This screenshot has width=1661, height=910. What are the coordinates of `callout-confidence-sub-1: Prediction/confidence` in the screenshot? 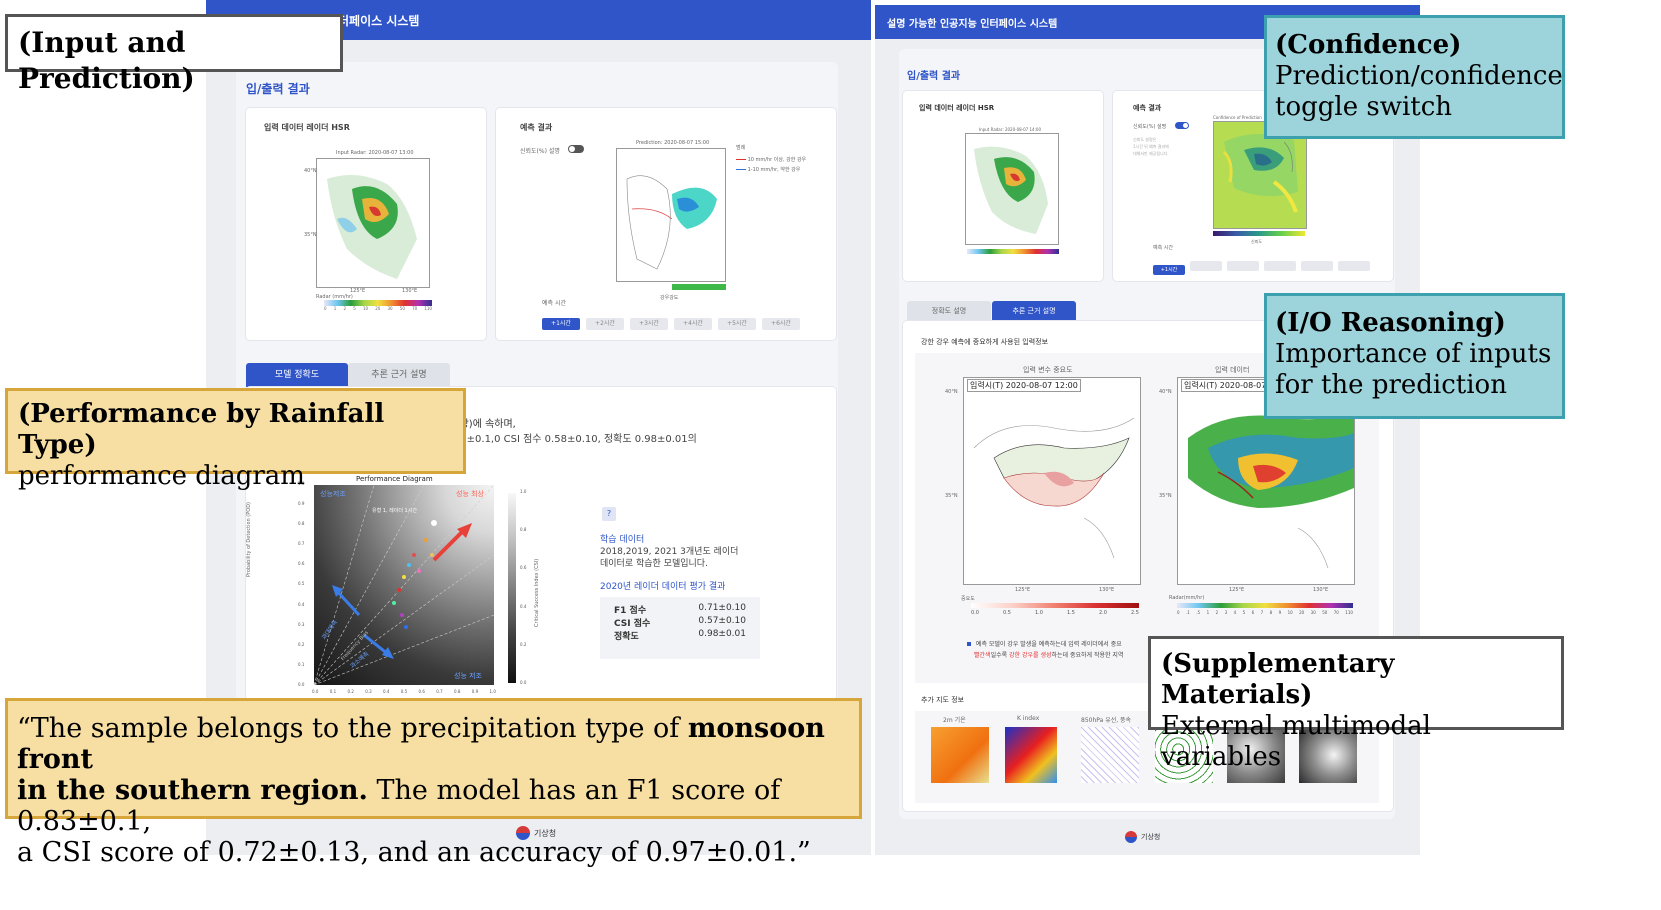 It's located at (1419, 76).